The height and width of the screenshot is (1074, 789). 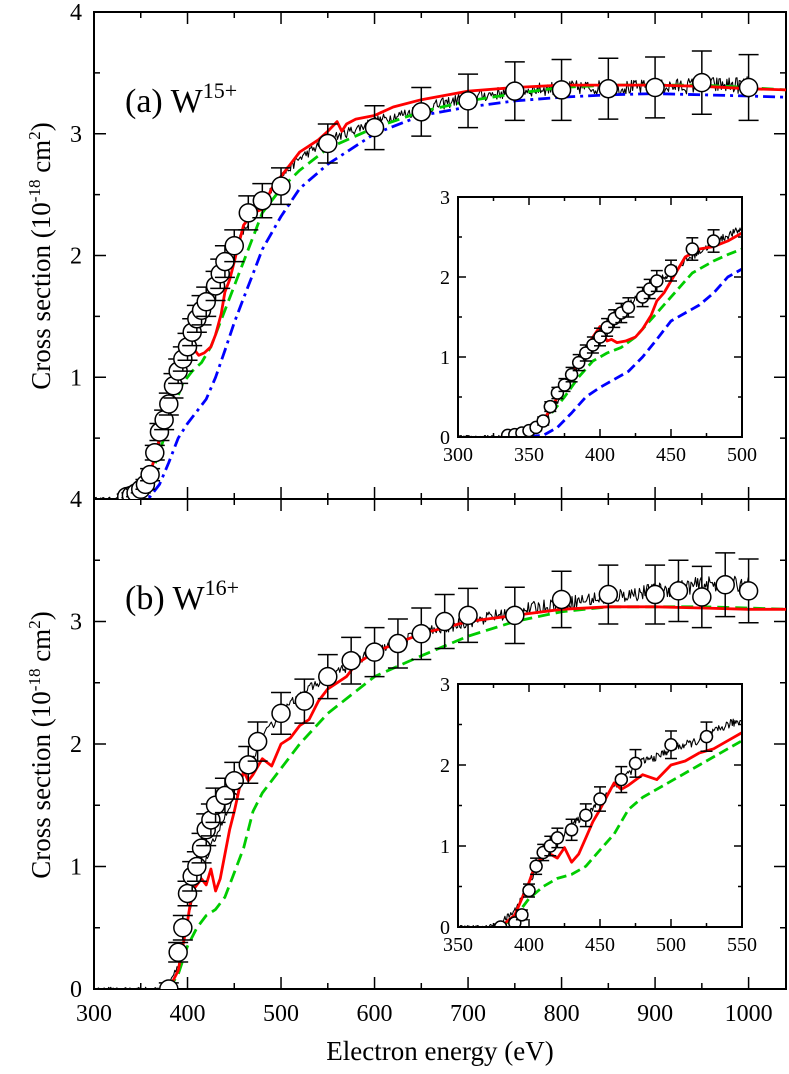 I want to click on panel-a-inset-y-tick-label: 2, so click(x=445, y=278).